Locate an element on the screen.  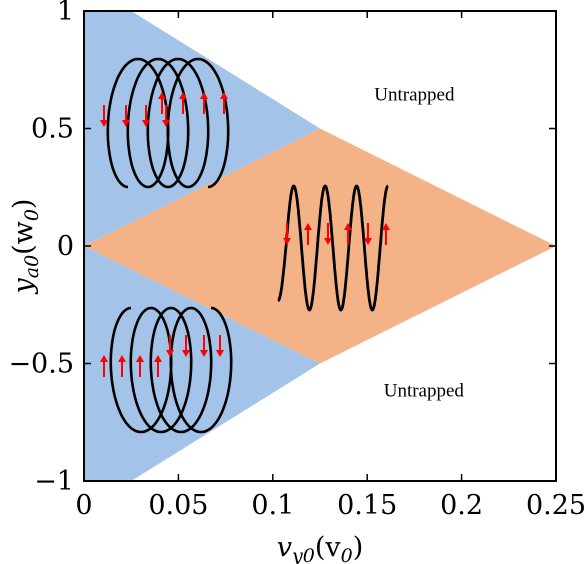
y-tick-label: 0.5 is located at coordinates (52, 129).